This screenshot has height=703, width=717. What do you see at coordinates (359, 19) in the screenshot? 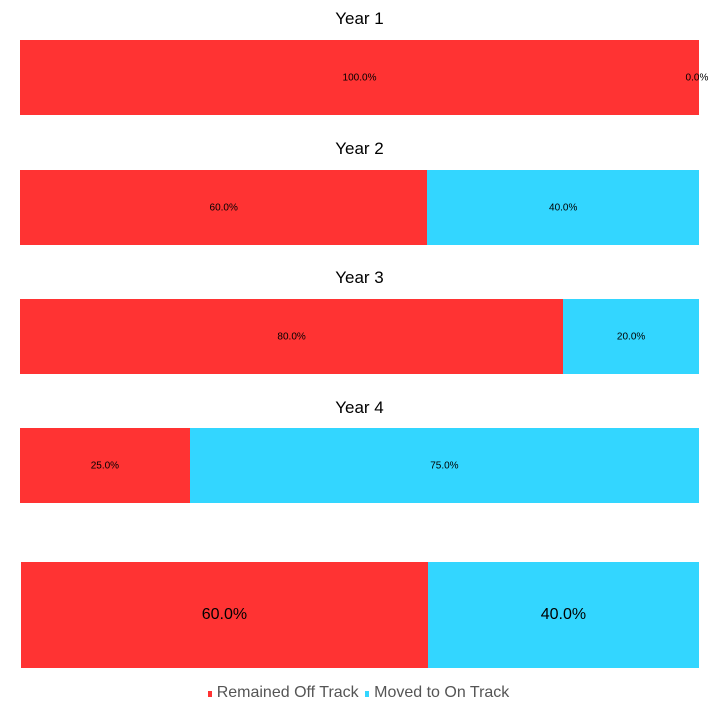
I see `year-1-title: Year 1` at bounding box center [359, 19].